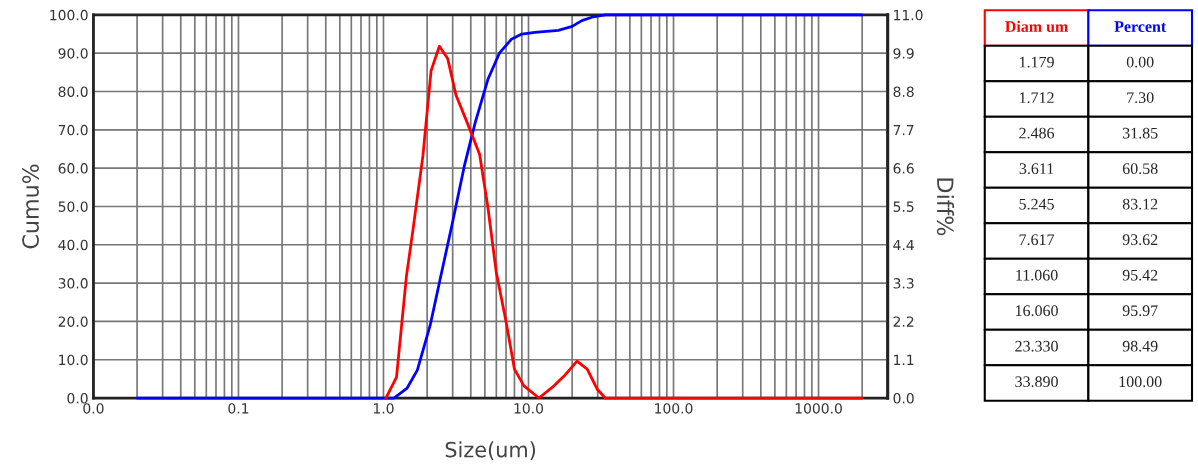  What do you see at coordinates (69, 15) in the screenshot?
I see `y-tick-label: 100.0` at bounding box center [69, 15].